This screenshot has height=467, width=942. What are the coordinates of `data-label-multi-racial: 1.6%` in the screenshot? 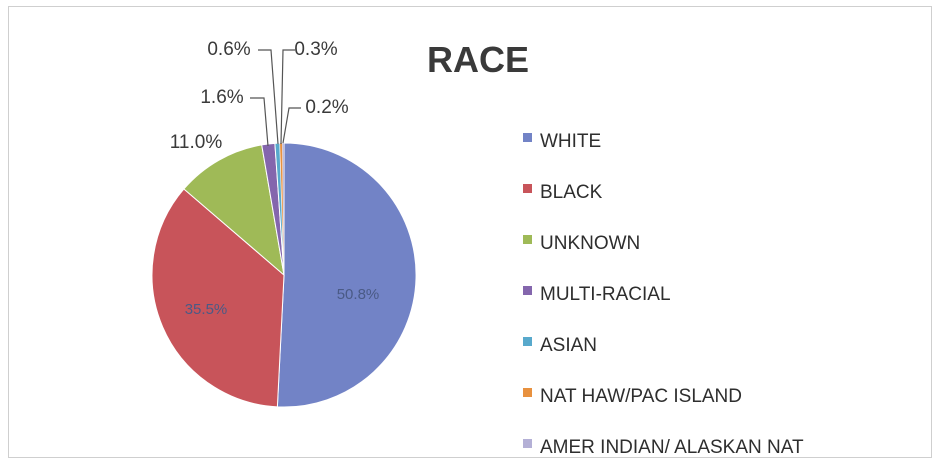 It's located at (221, 97).